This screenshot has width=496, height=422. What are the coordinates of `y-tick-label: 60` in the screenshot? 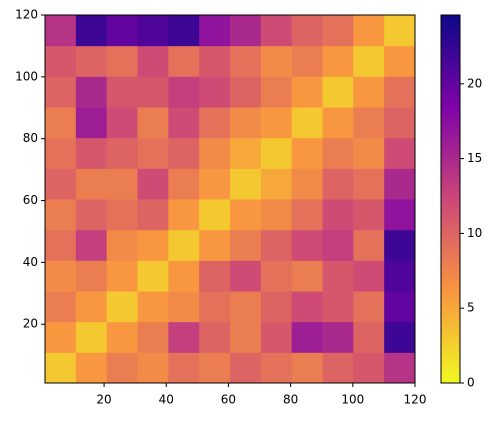 It's located at (30, 200).